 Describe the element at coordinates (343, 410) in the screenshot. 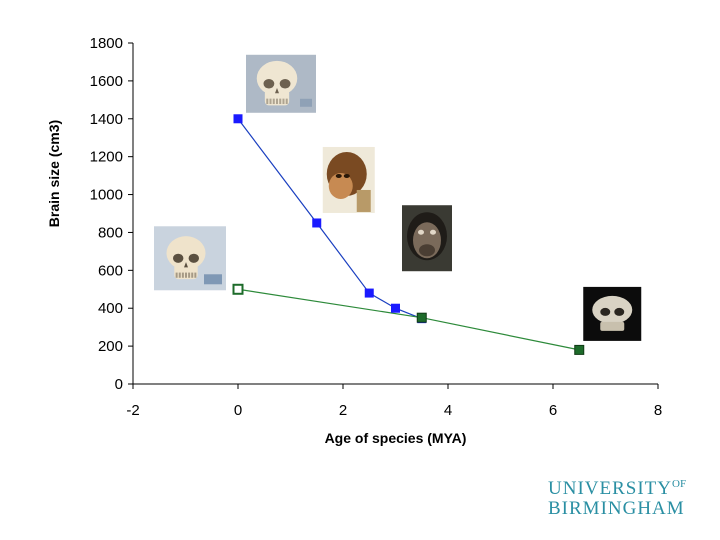

I see `x-tick-label: 2` at that location.